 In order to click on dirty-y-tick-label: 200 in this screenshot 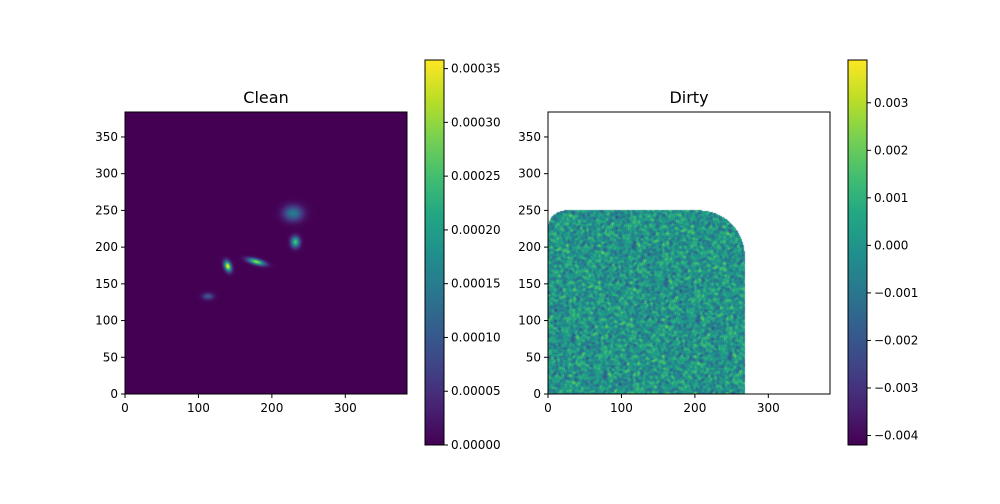, I will do `click(529, 247)`.